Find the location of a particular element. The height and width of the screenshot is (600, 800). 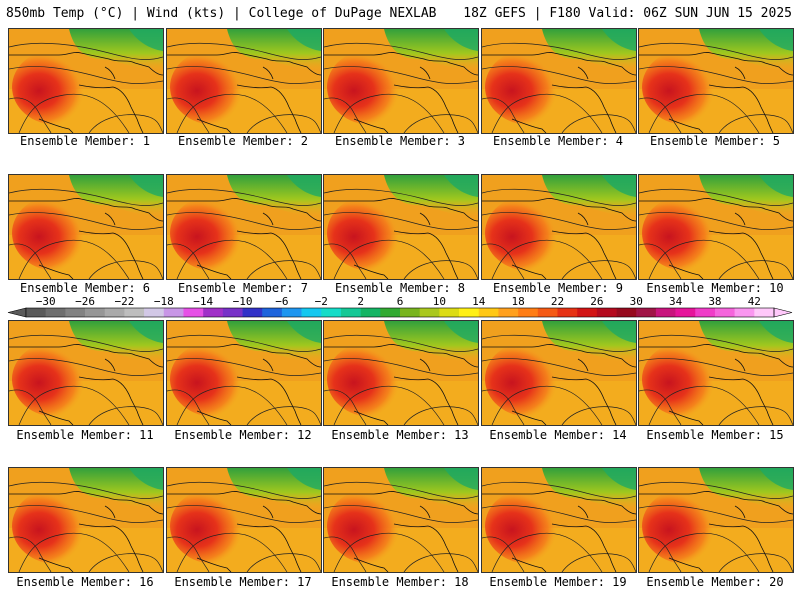

ensemble-member-16-map is located at coordinates (86, 520).